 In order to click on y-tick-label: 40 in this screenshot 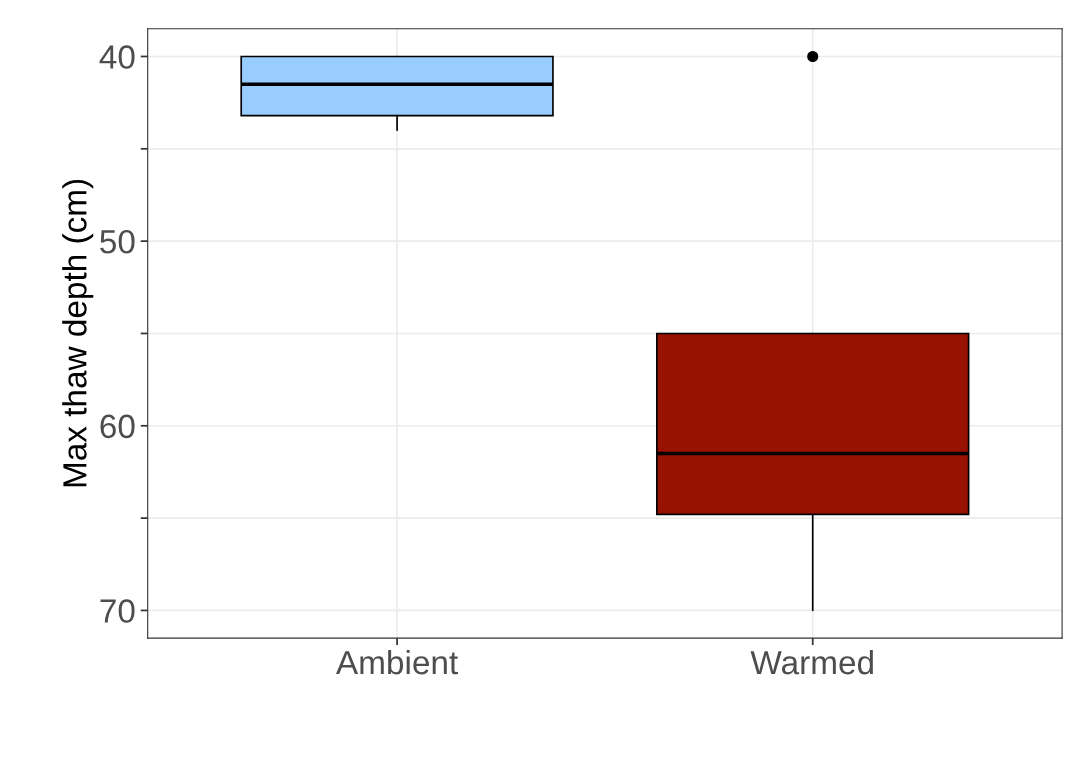, I will do `click(117, 57)`.